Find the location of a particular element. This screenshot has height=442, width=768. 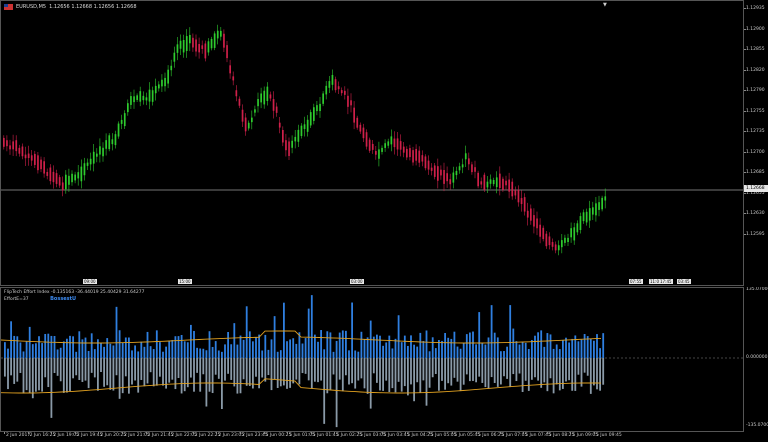

time-tick-label: 2 Jun 16:25 is located at coordinates (42, 435).